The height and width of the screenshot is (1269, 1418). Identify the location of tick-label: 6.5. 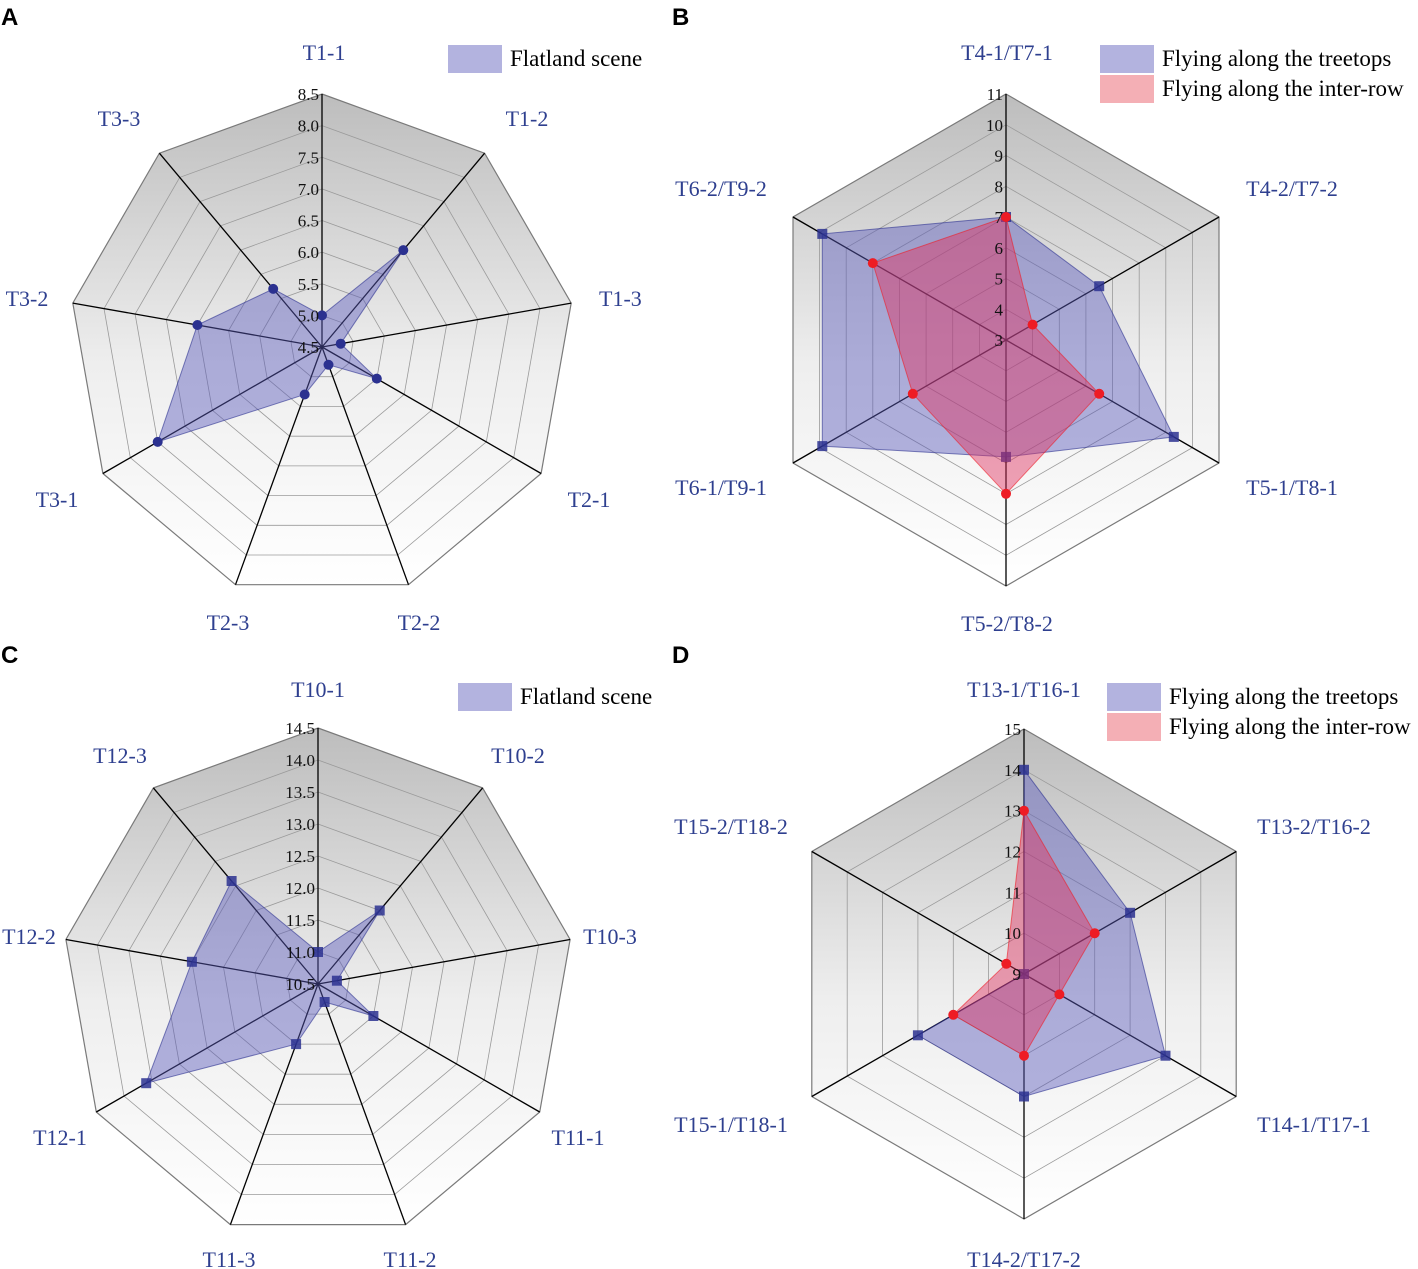
(308, 221).